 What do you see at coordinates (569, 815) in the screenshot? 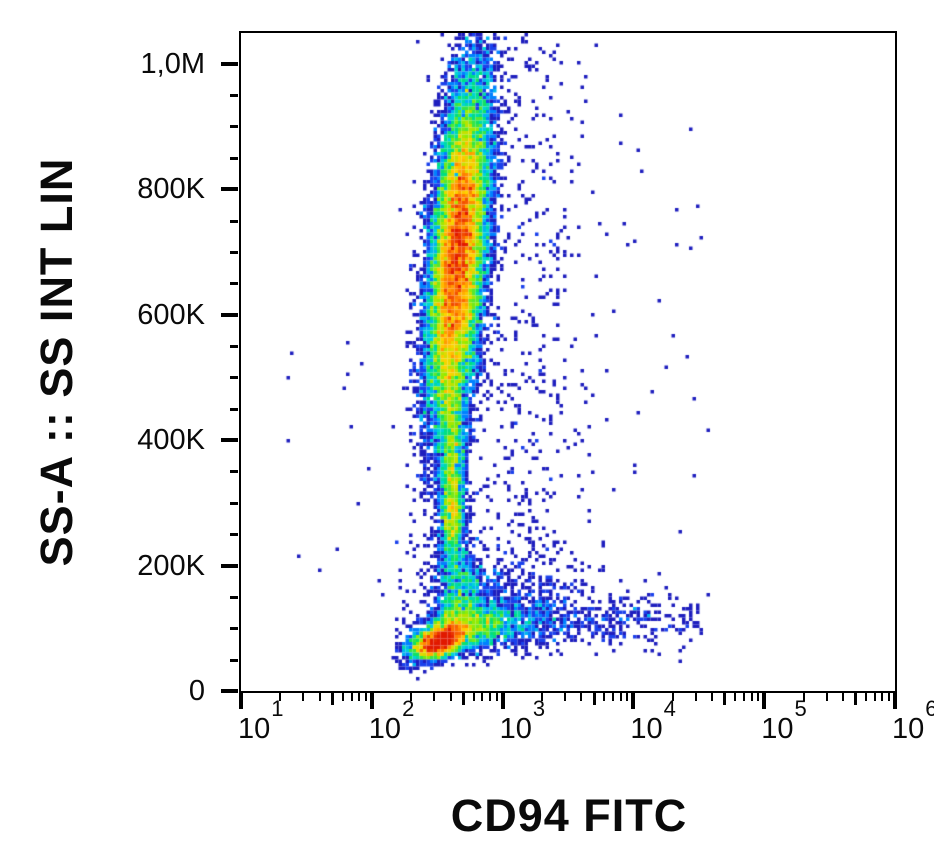
I see `x-axis-title: CD94 FITC` at bounding box center [569, 815].